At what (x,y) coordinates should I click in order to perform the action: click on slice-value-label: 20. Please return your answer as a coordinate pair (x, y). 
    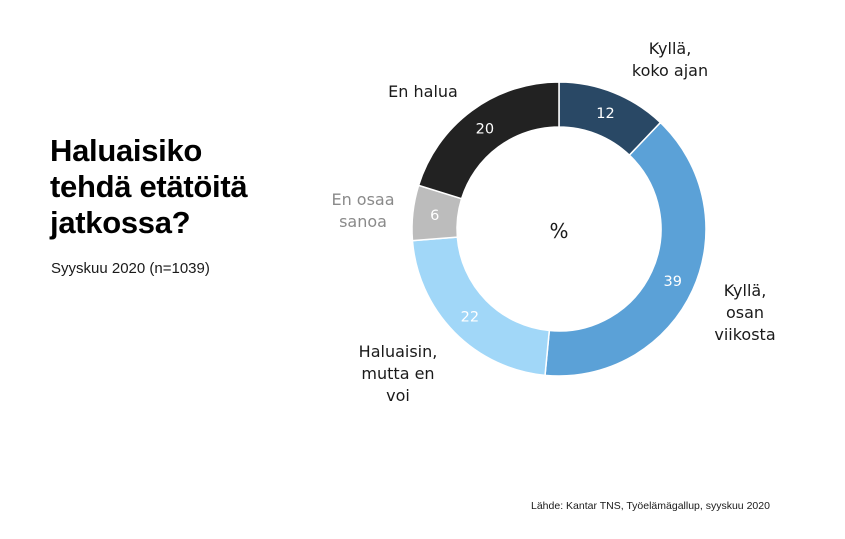
    Looking at the image, I should click on (485, 129).